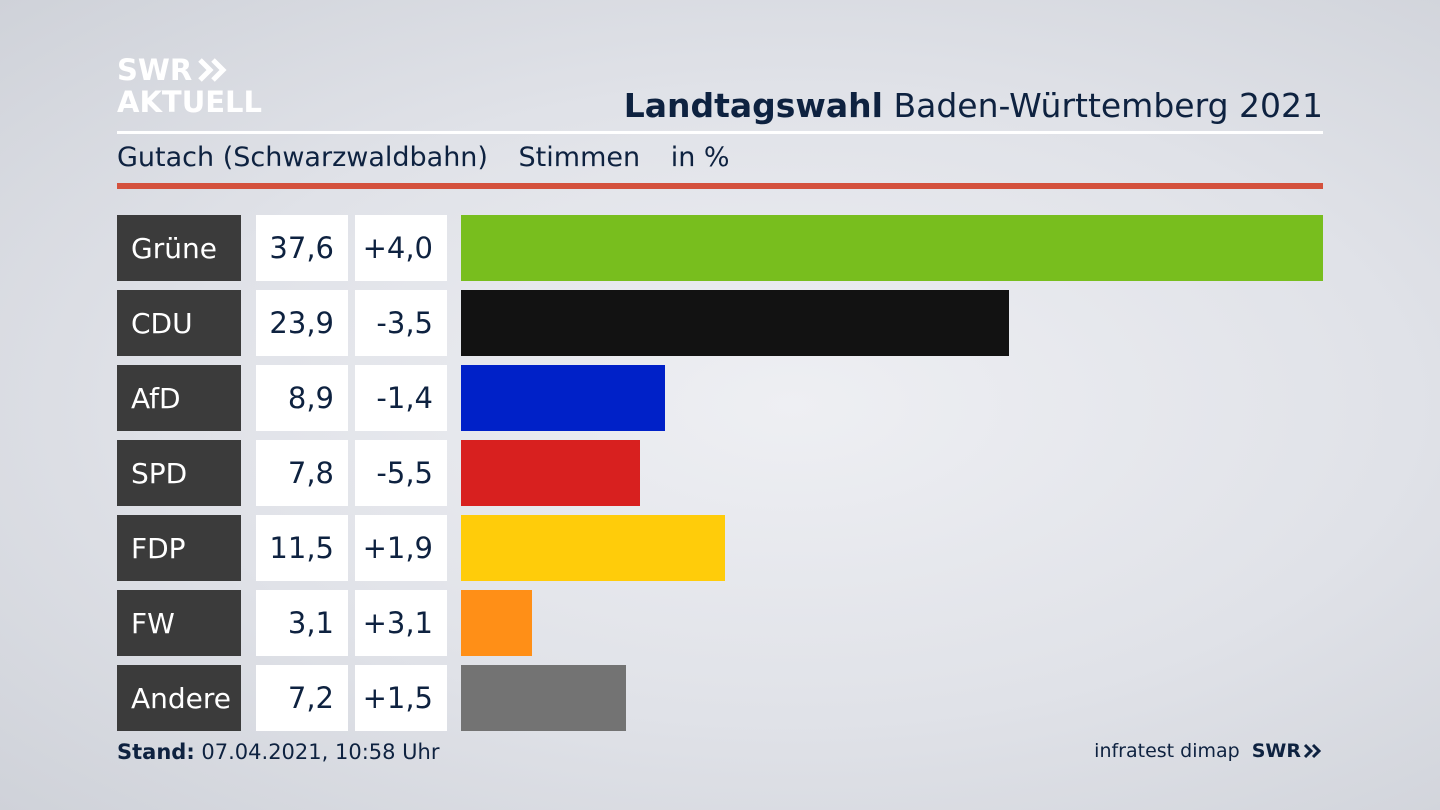 Image resolution: width=1440 pixels, height=810 pixels. Describe the element at coordinates (302, 698) in the screenshot. I see `vote-share-label: 7,2` at that location.